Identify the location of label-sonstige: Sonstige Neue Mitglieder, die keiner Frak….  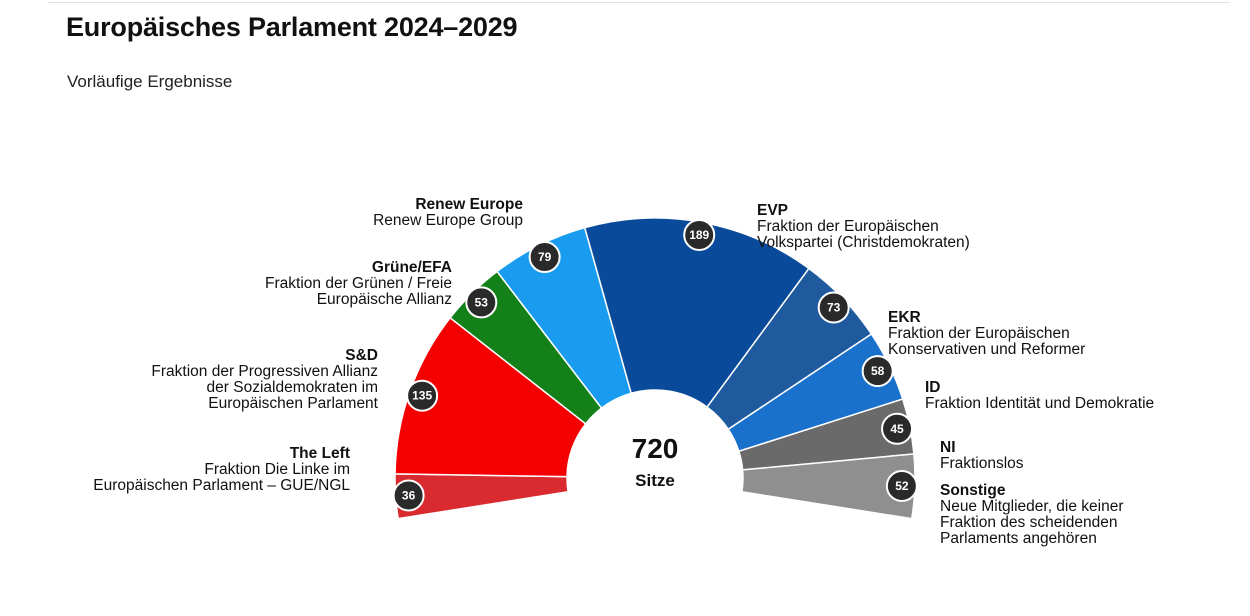
(1032, 515).